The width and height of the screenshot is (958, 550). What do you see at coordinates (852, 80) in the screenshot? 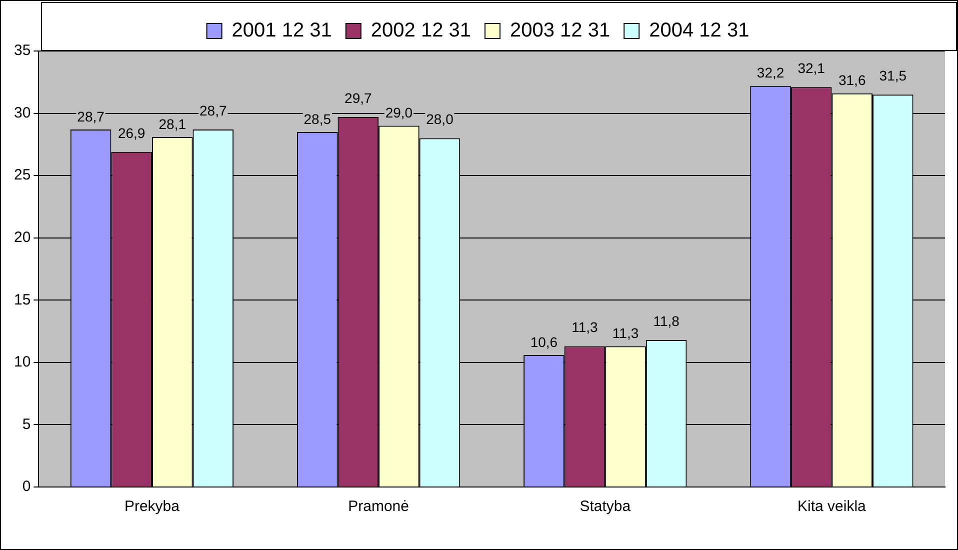
I see `data-label: 31,6` at bounding box center [852, 80].